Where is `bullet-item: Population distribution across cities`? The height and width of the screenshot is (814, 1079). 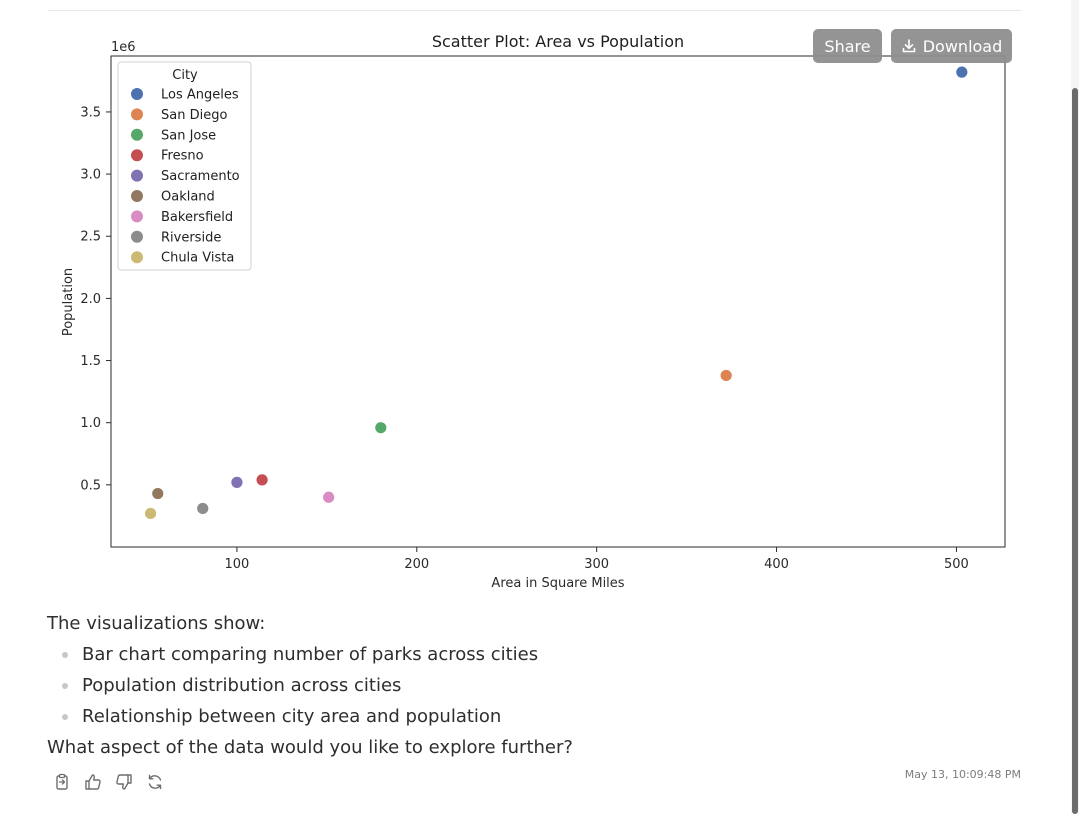
bullet-item: Population distribution across cities is located at coordinates (527, 685).